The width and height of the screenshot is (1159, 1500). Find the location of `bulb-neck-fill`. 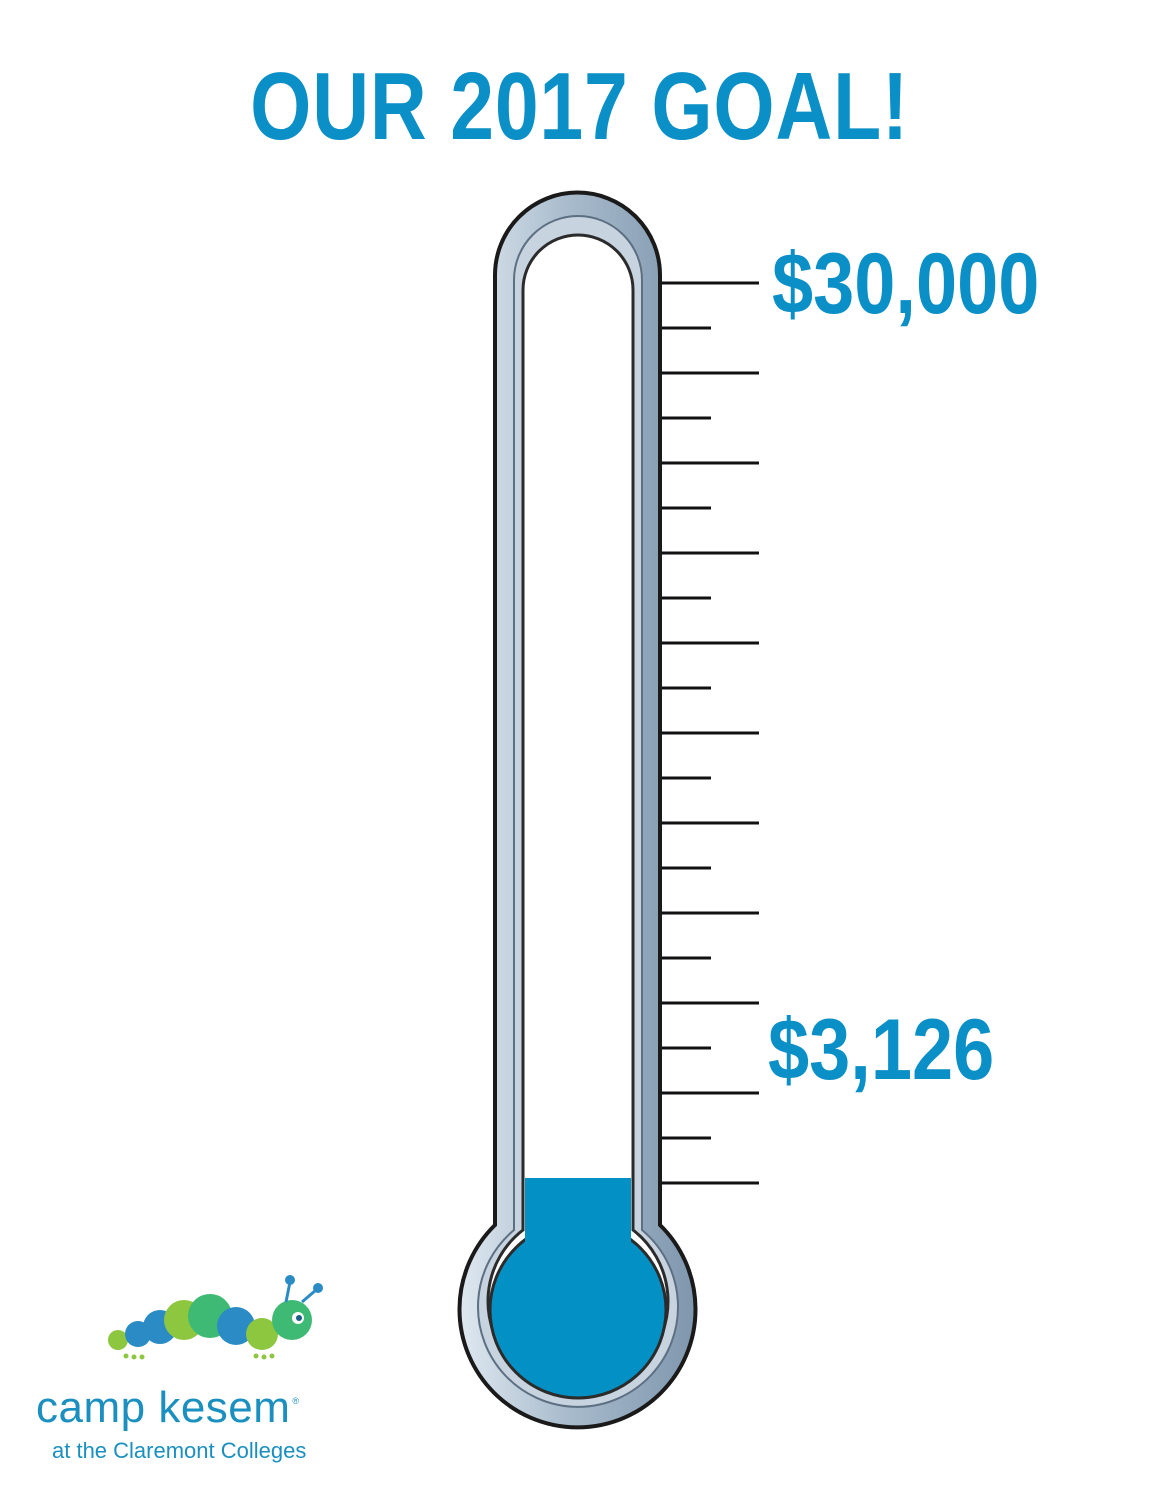

bulb-neck-fill is located at coordinates (578, 1235).